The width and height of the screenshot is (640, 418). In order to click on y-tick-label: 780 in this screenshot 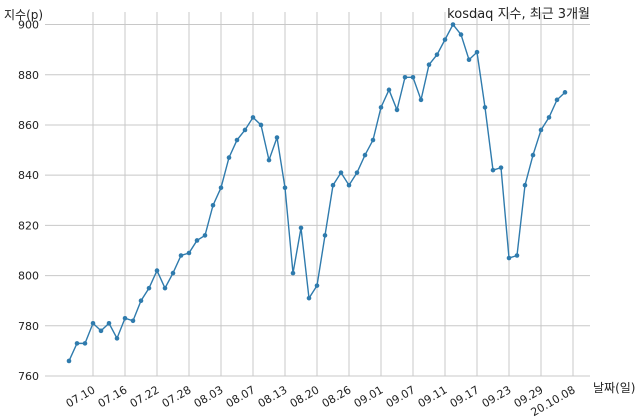, I will do `click(28, 326)`.